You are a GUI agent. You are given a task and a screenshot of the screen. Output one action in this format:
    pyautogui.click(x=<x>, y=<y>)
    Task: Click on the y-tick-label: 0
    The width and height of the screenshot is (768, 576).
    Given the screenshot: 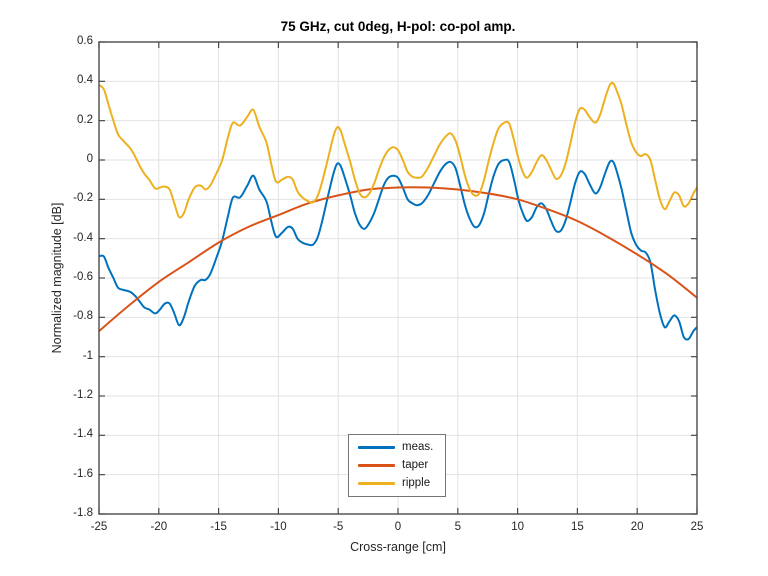 What is the action you would take?
    pyautogui.click(x=89, y=159)
    